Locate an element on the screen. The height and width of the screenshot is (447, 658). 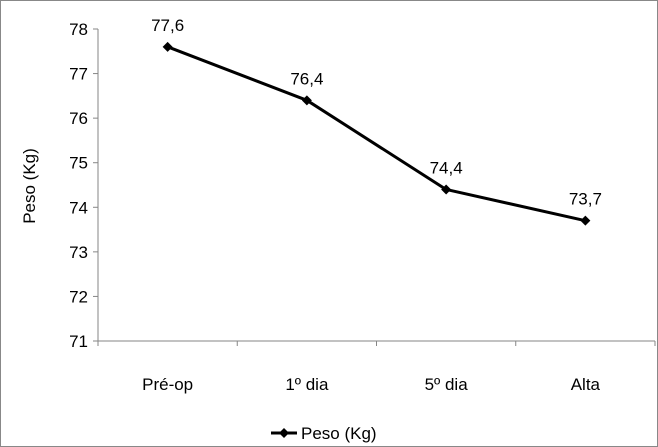
y-tick-label: 73 is located at coordinates (78, 252).